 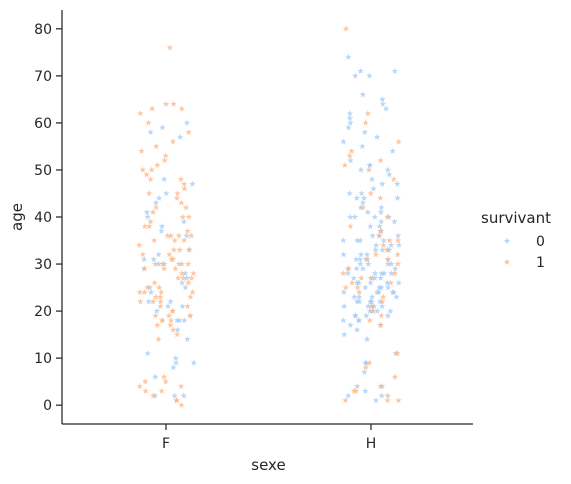 I want to click on y-tick-label: 70, so click(x=43, y=77).